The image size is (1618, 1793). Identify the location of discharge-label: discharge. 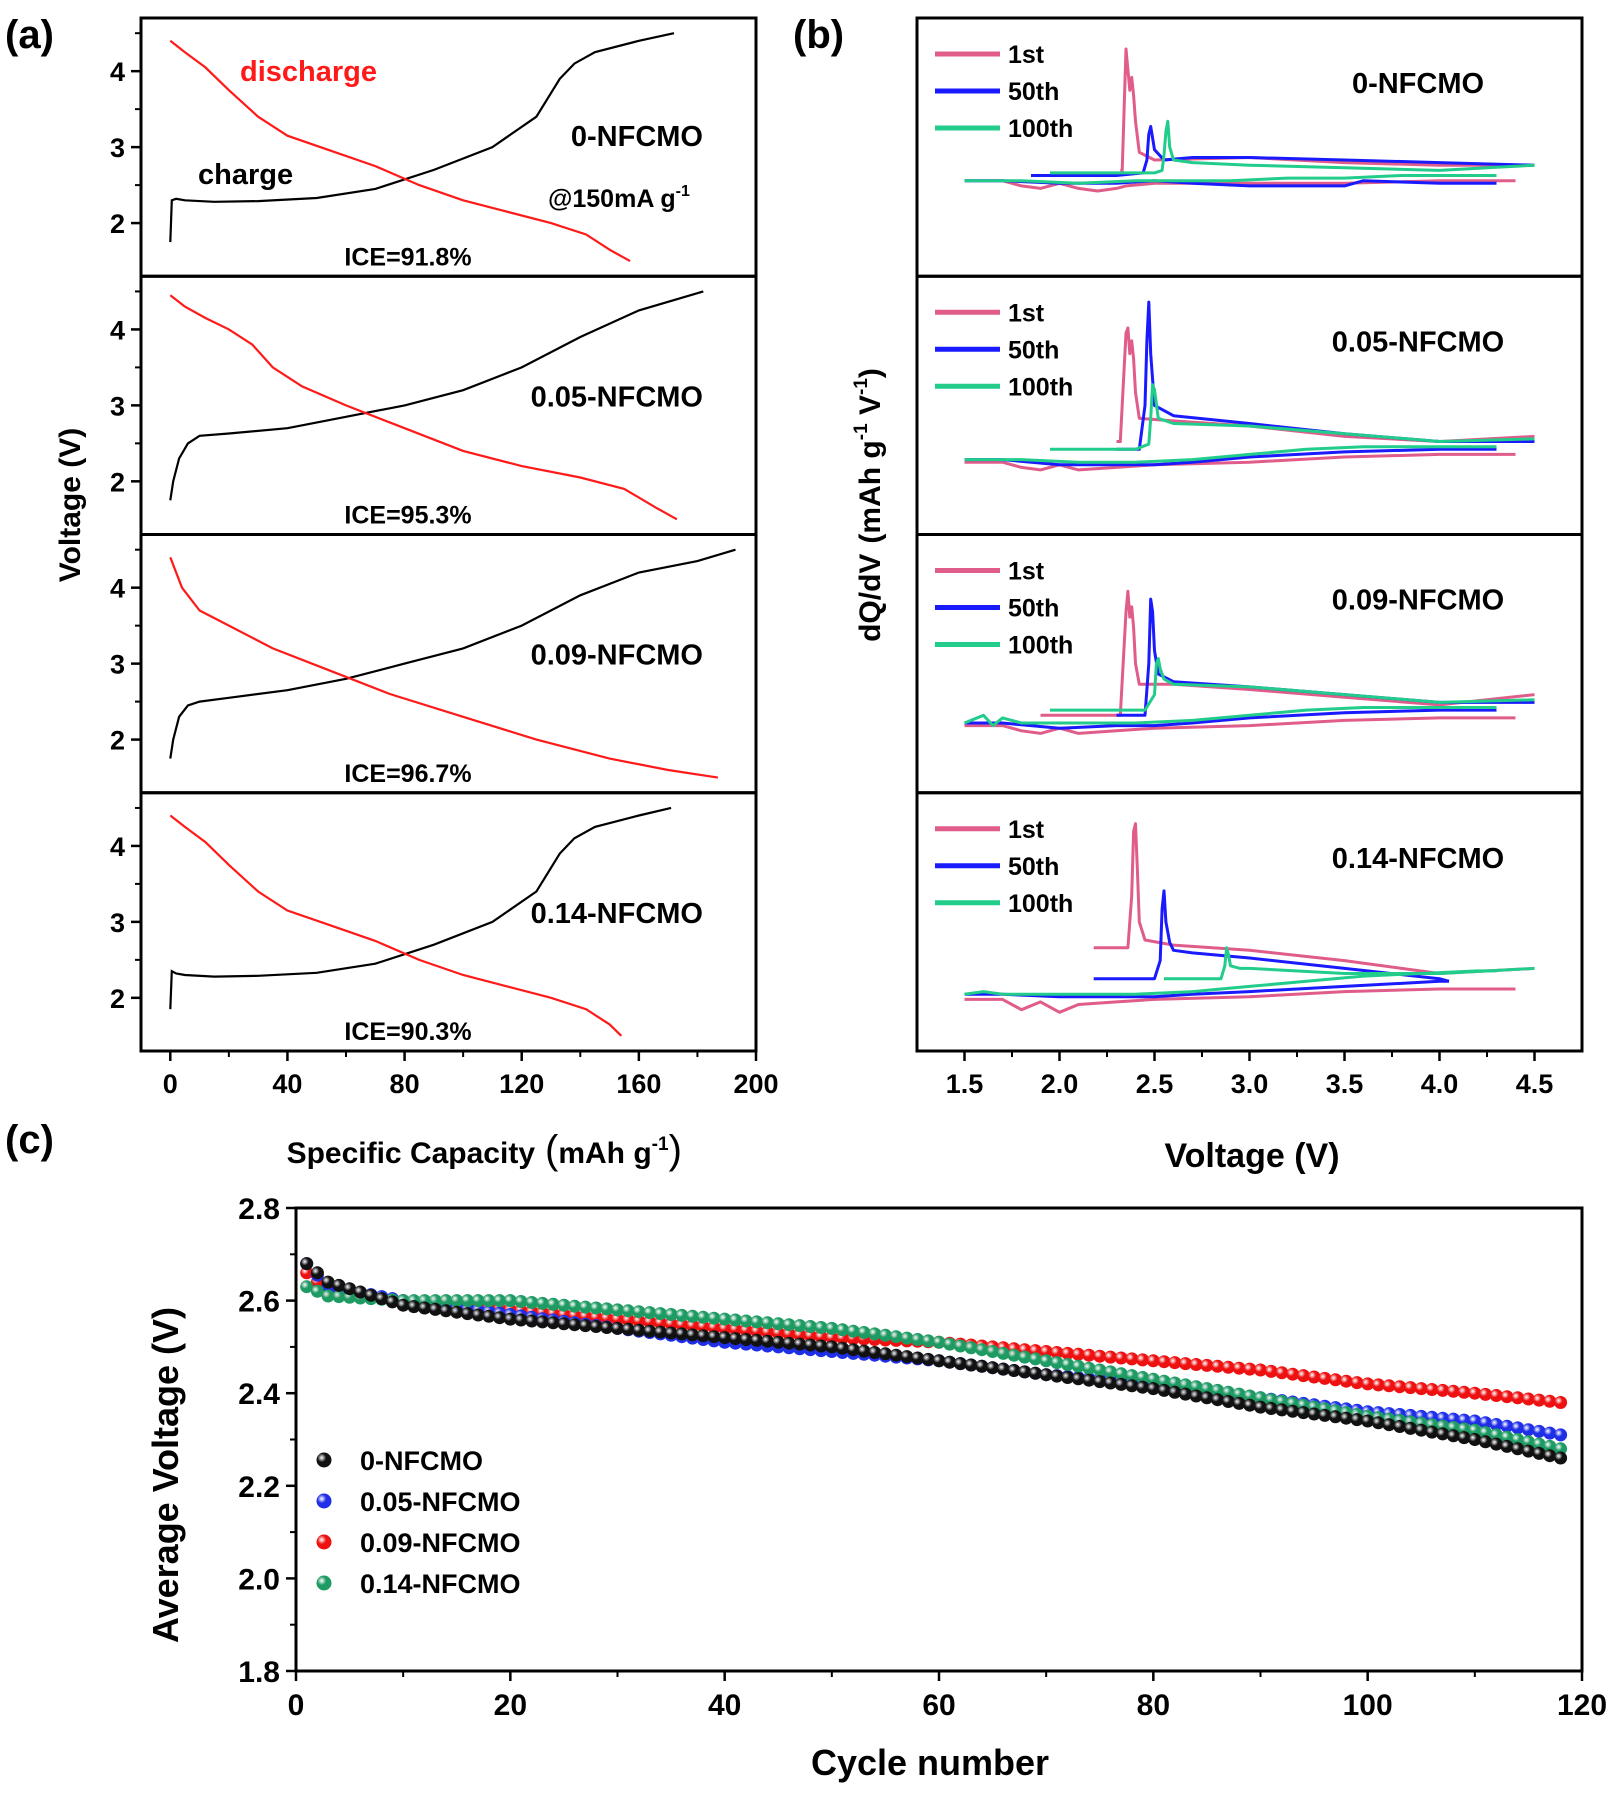
(308, 72).